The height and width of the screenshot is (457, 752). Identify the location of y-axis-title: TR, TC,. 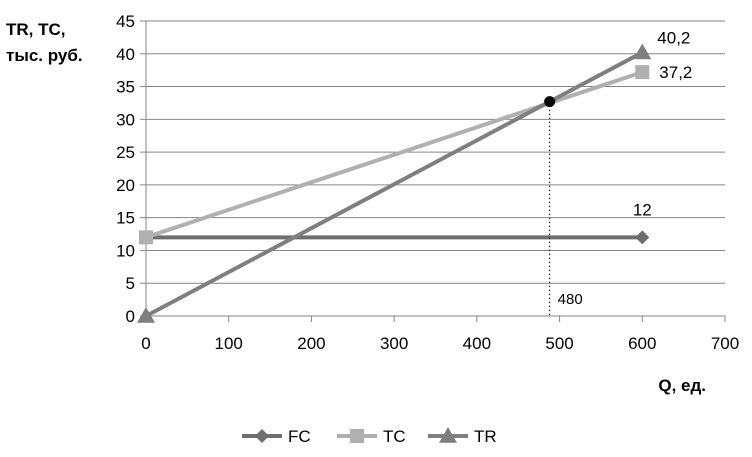
(36, 29).